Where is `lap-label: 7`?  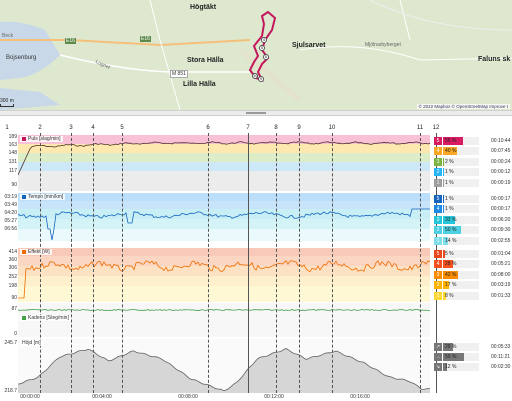
lap-label: 7 is located at coordinates (248, 128).